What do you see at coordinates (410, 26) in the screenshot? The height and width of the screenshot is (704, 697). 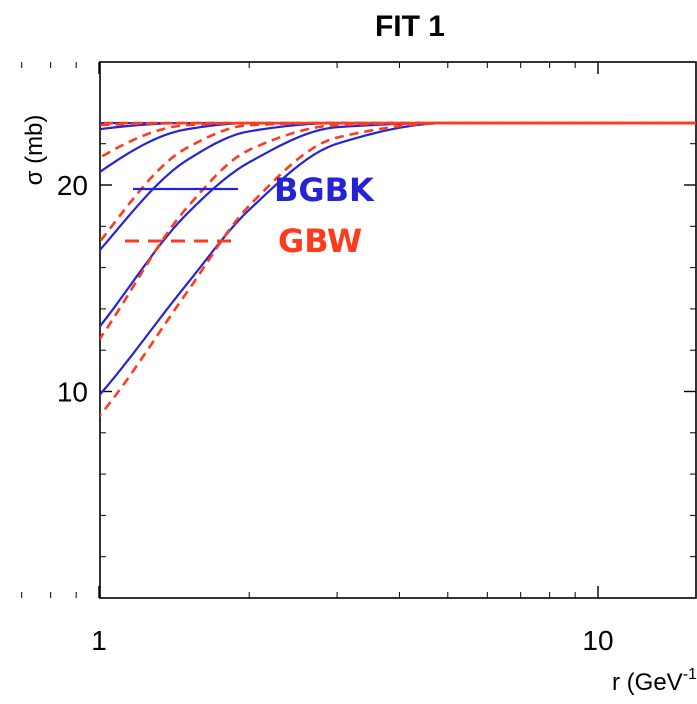 I see `chart-title: FIT 1` at bounding box center [410, 26].